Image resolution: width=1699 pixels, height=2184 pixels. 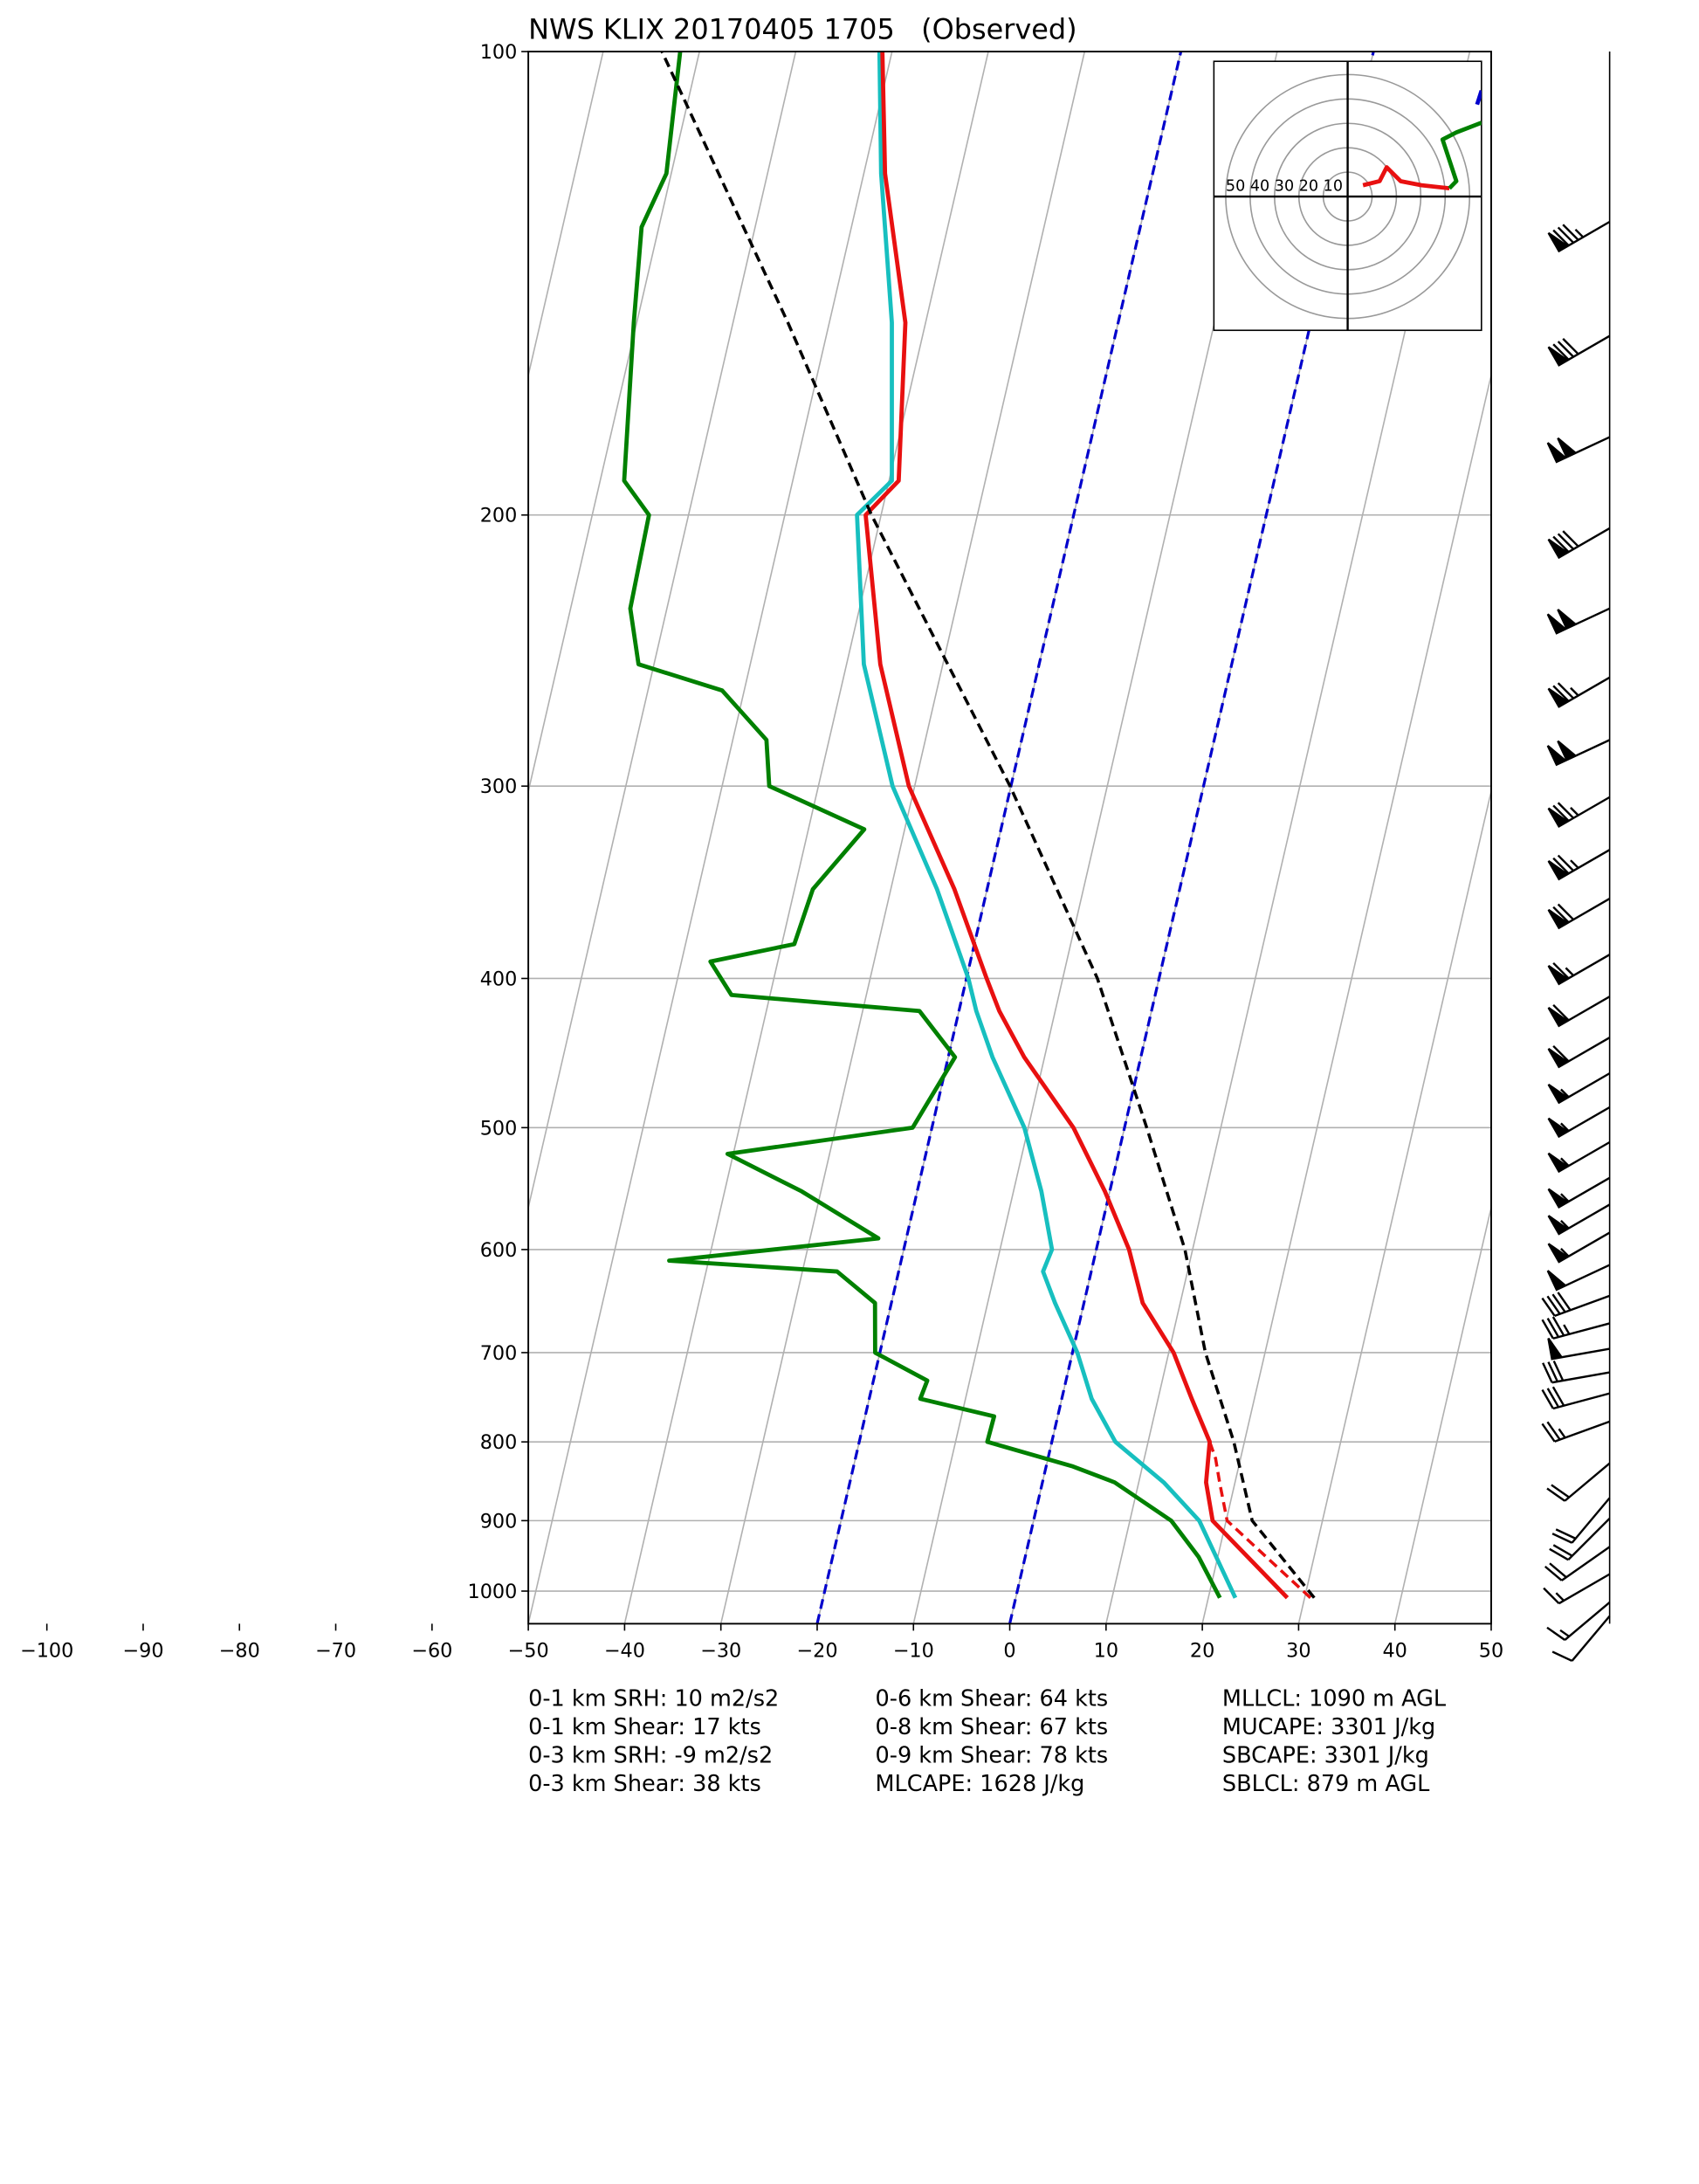 I want to click on y-tick-label: 600, so click(x=499, y=1250).